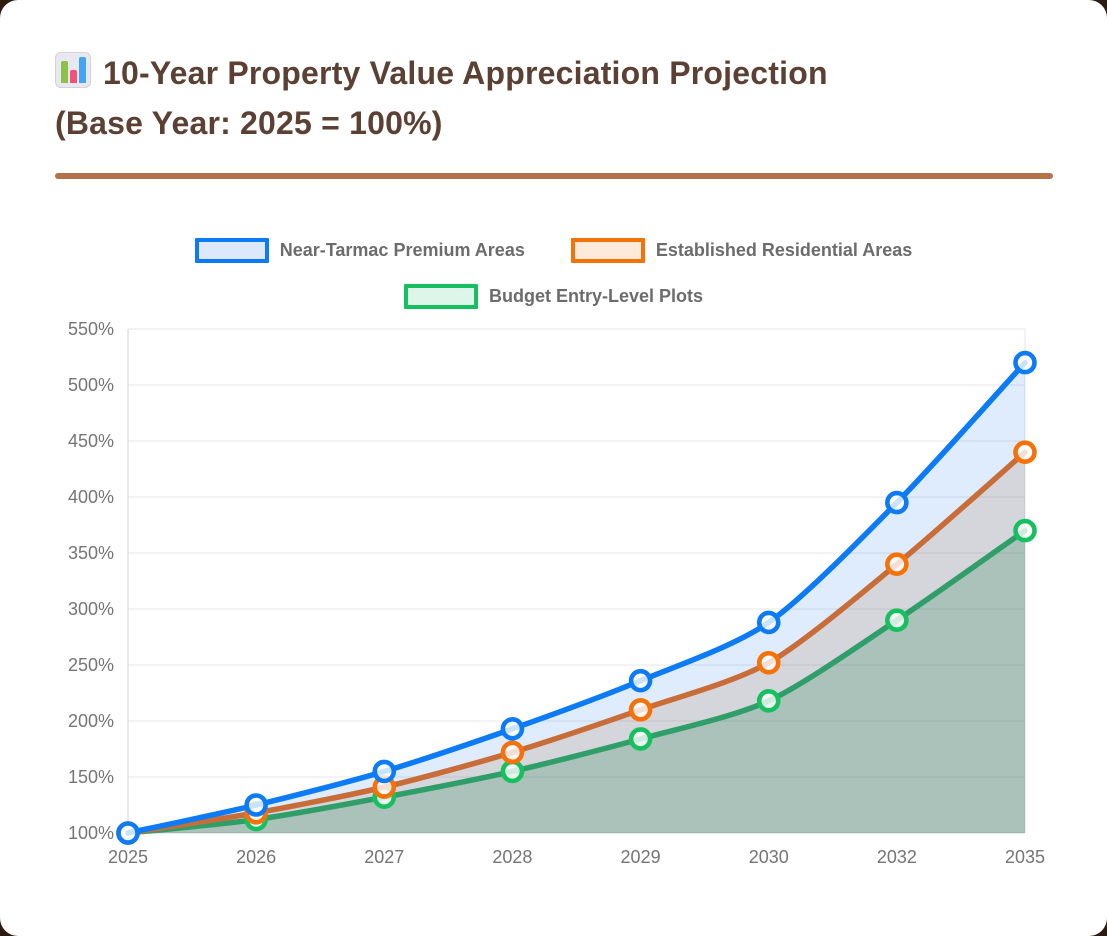 This screenshot has width=1107, height=936. What do you see at coordinates (73, 70) in the screenshot?
I see `bar-chart-emoji-icon` at bounding box center [73, 70].